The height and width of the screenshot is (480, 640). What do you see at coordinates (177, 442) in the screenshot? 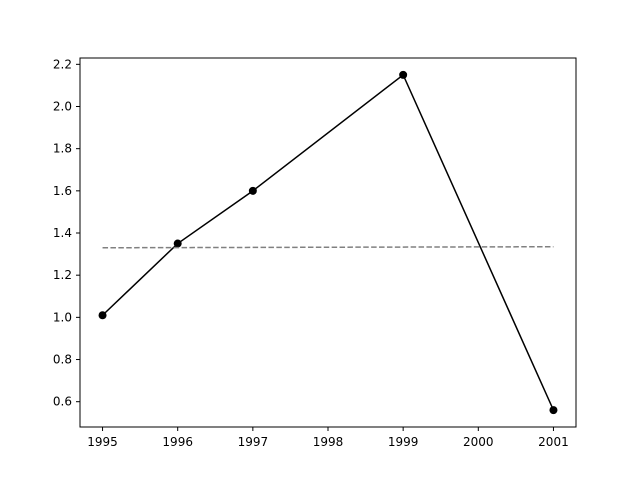
I see `x-tick-label: 1996` at bounding box center [177, 442].